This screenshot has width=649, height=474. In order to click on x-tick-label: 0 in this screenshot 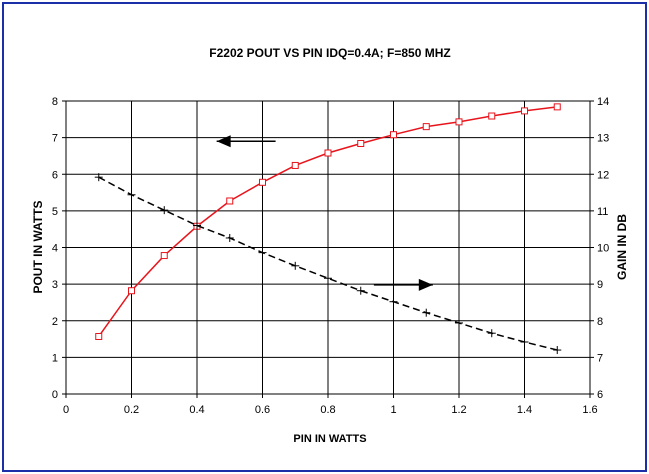, I will do `click(66, 410)`.